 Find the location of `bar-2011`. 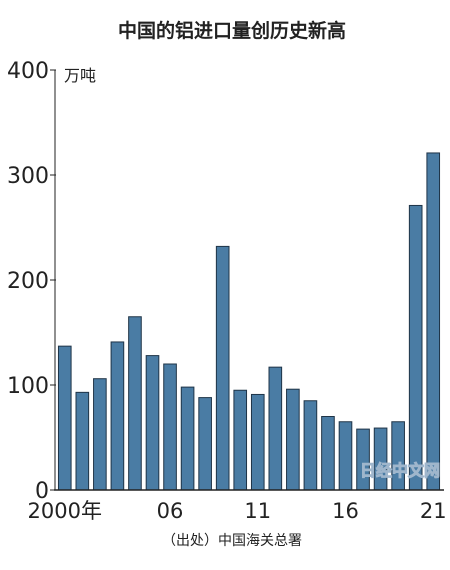

bar-2011 is located at coordinates (257, 442).